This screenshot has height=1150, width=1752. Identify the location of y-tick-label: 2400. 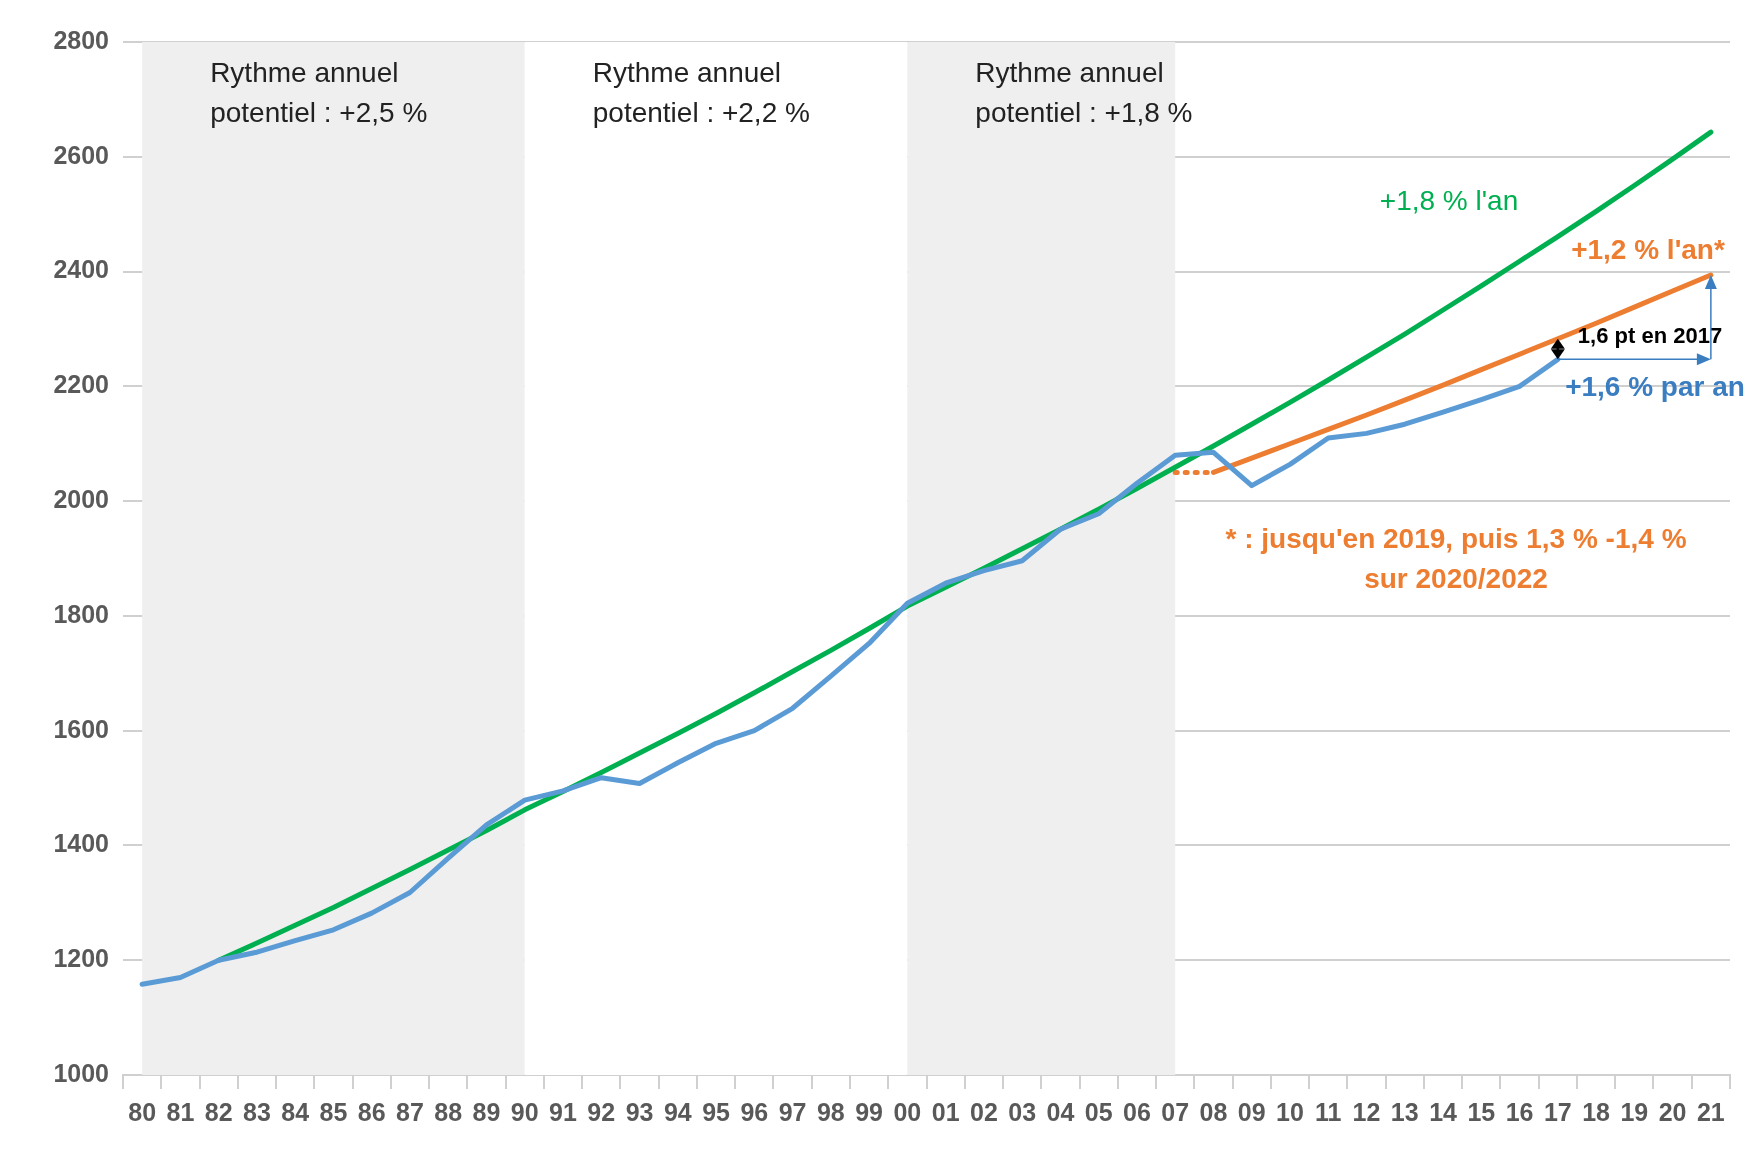
(81, 269).